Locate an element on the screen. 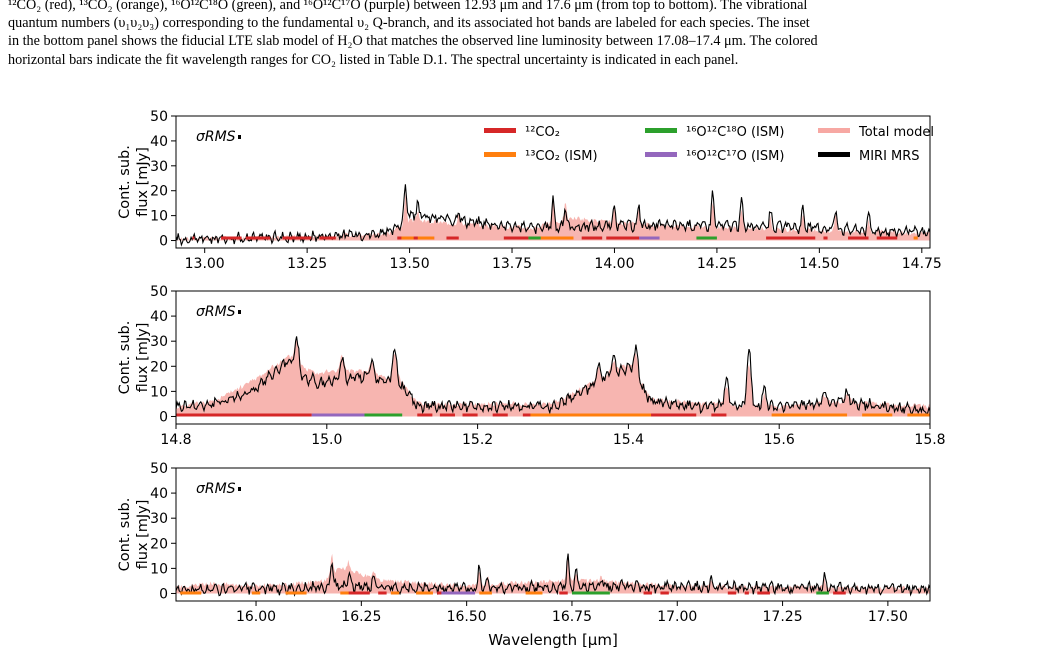 The image size is (1056, 665). legend-label: ¹⁶O¹²C¹⁷O (ISM) is located at coordinates (735, 156).